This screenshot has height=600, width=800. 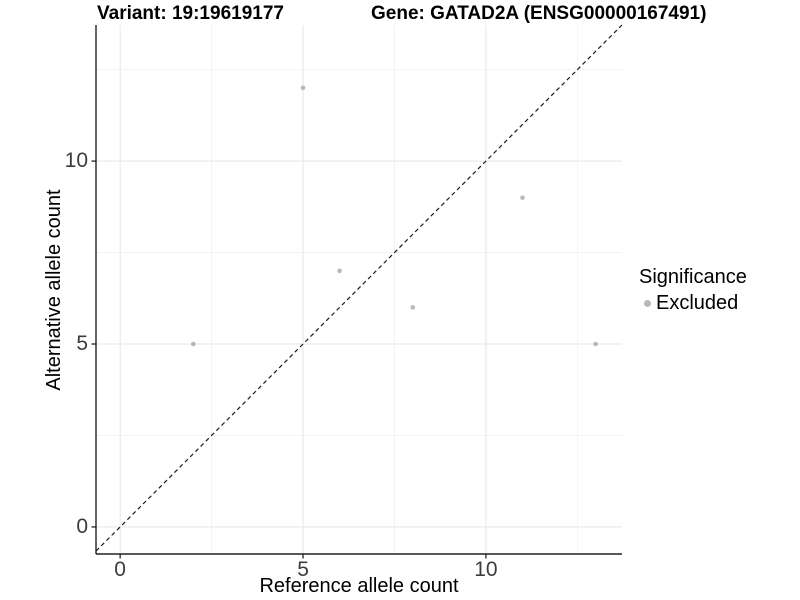 What do you see at coordinates (693, 277) in the screenshot?
I see `legend-title: Significance` at bounding box center [693, 277].